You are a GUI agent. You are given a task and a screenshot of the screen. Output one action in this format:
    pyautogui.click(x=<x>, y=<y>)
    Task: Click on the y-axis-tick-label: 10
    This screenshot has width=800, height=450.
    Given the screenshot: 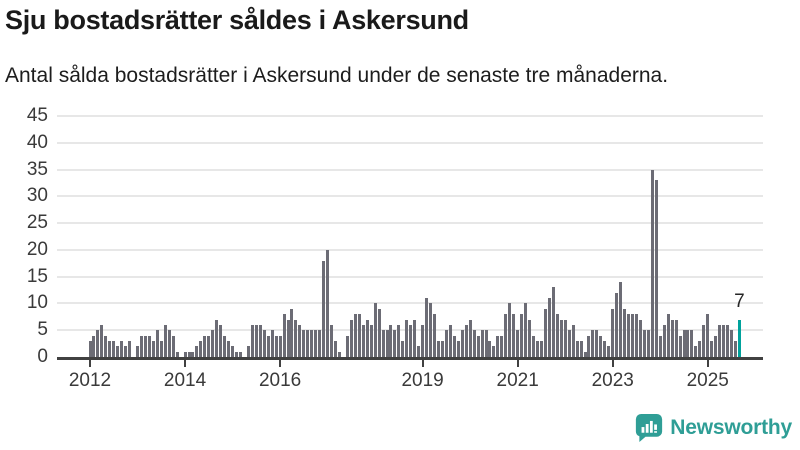 What is the action you would take?
    pyautogui.click(x=37, y=303)
    